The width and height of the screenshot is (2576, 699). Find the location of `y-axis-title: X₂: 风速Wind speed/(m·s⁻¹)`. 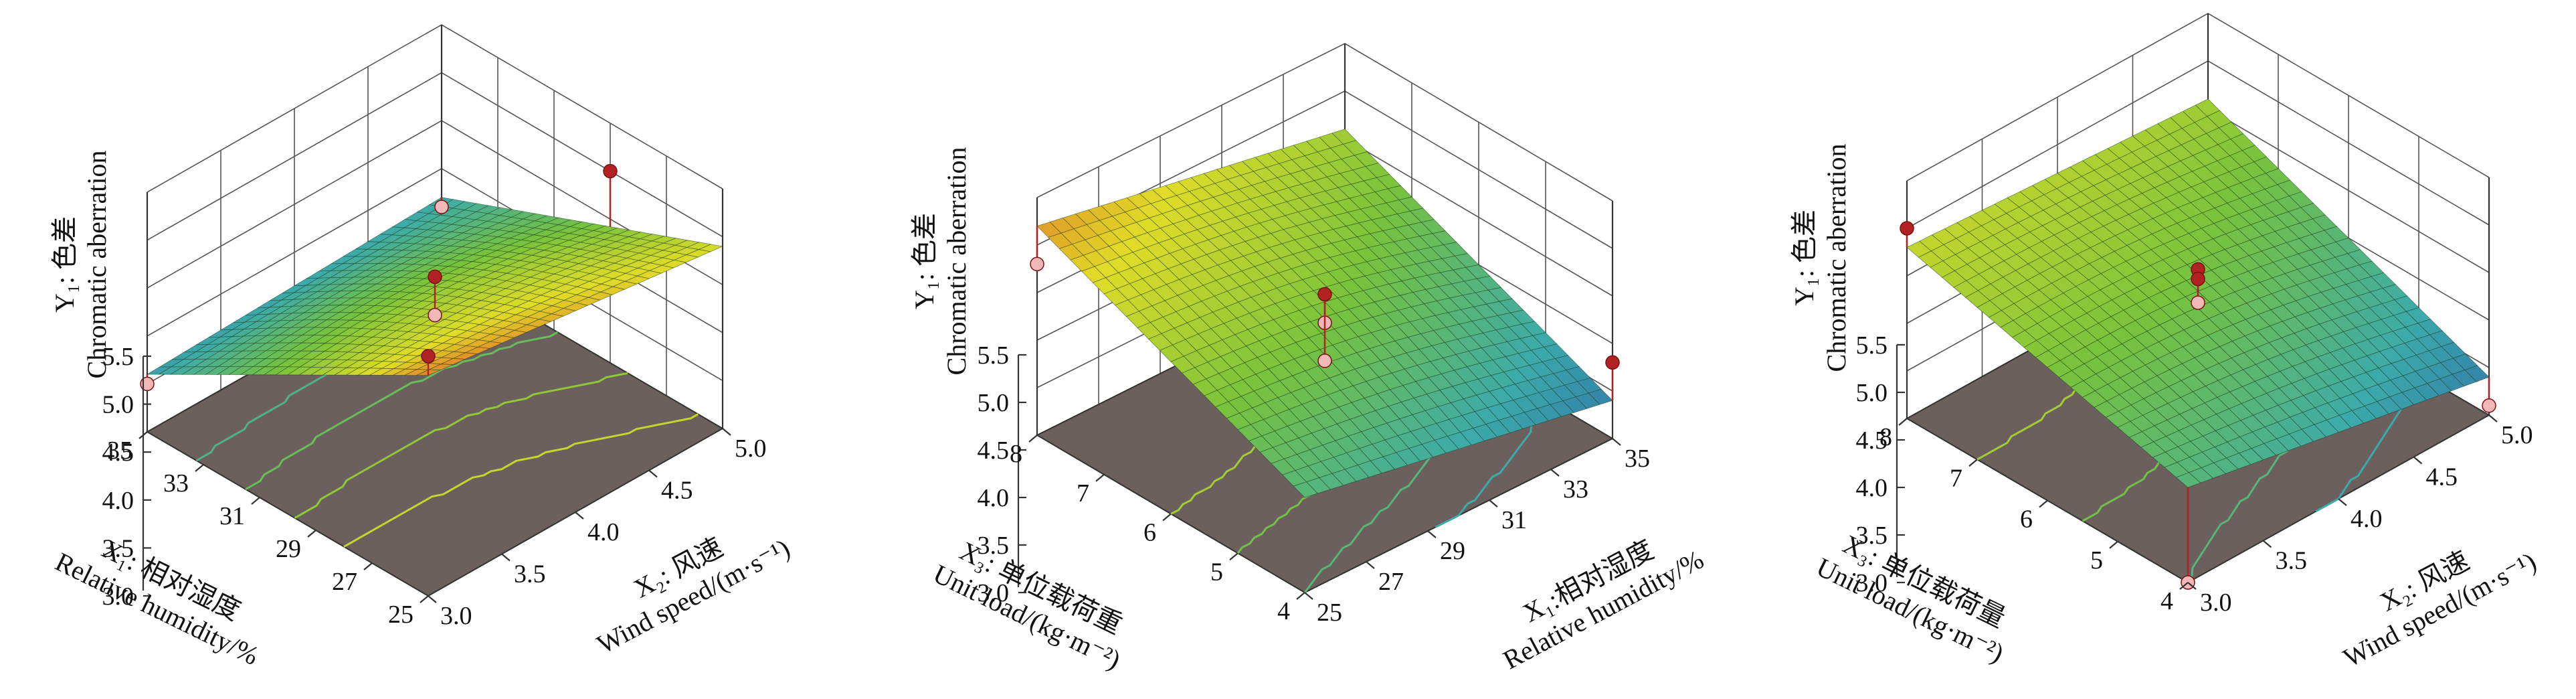

y-axis-title: X₂: 风速Wind speed/(m·s⁻¹) is located at coordinates (2432, 595).